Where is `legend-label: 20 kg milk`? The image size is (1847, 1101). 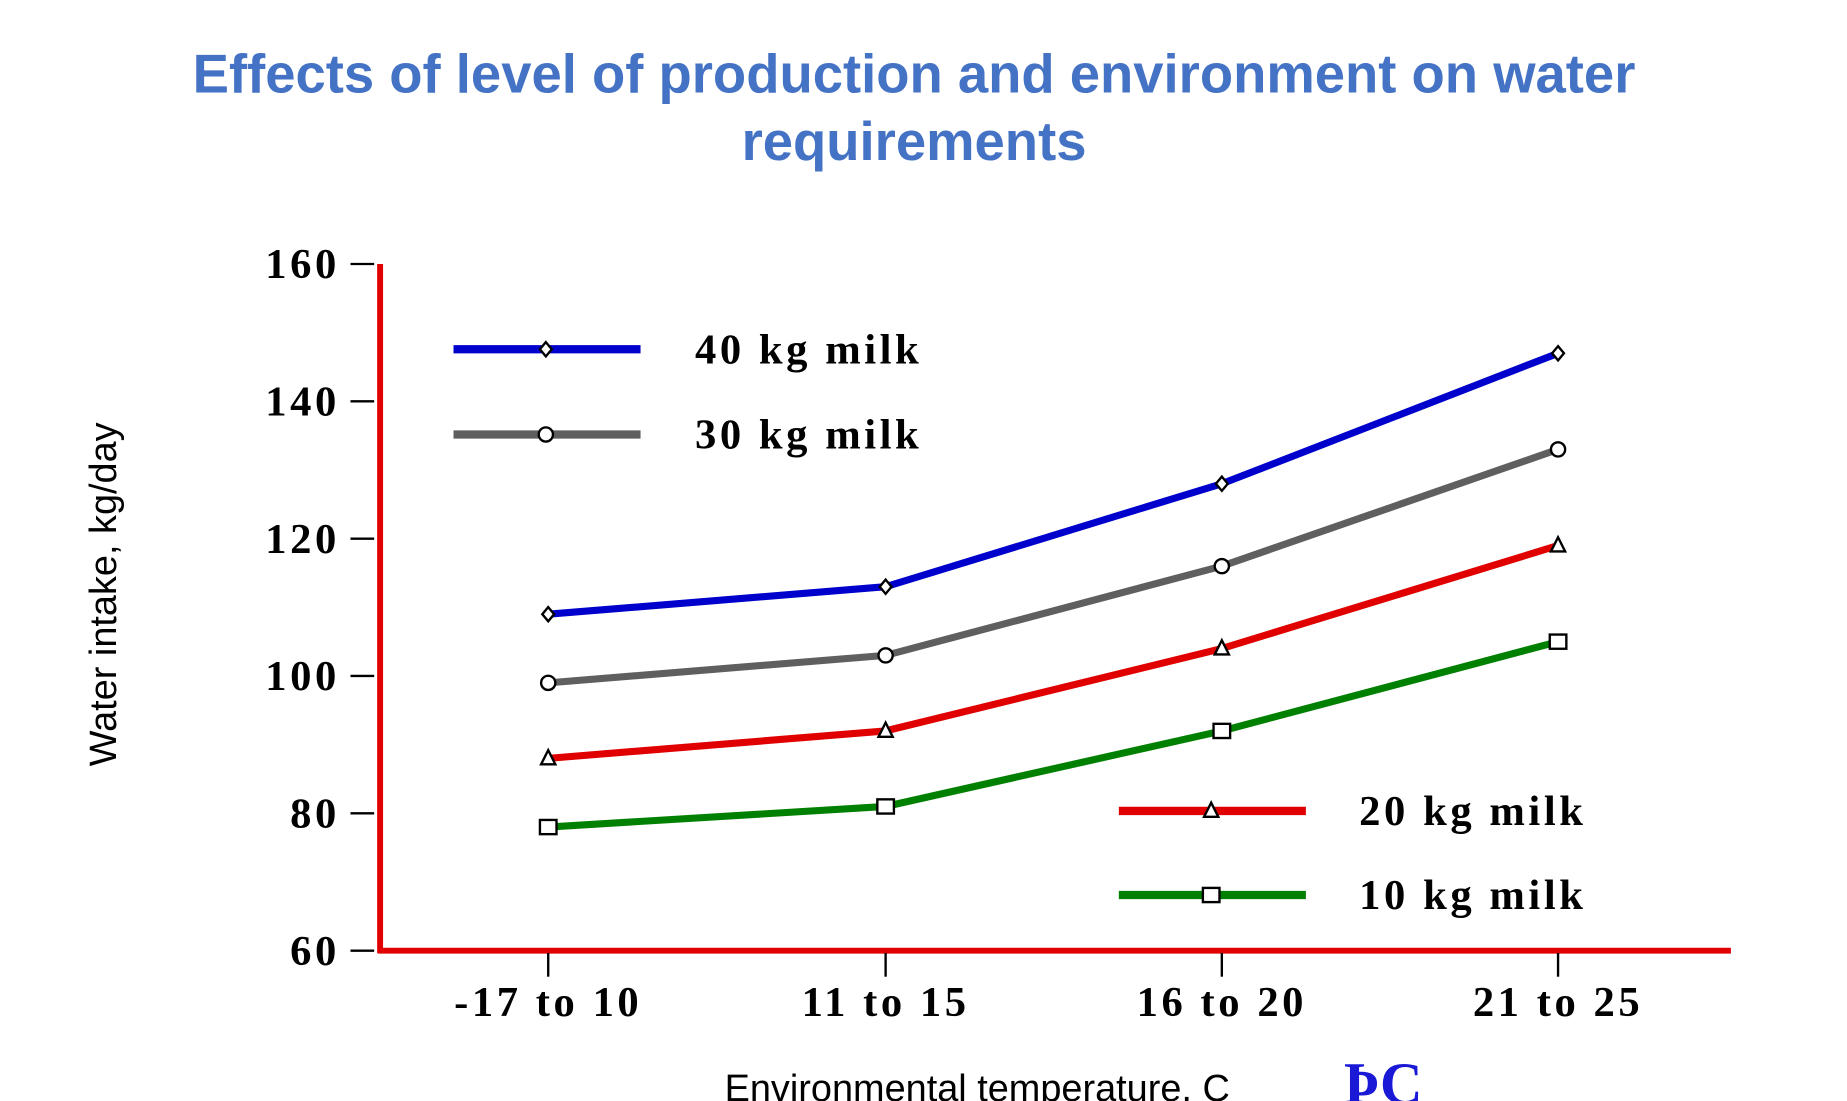
legend-label: 20 kg milk is located at coordinates (1472, 811).